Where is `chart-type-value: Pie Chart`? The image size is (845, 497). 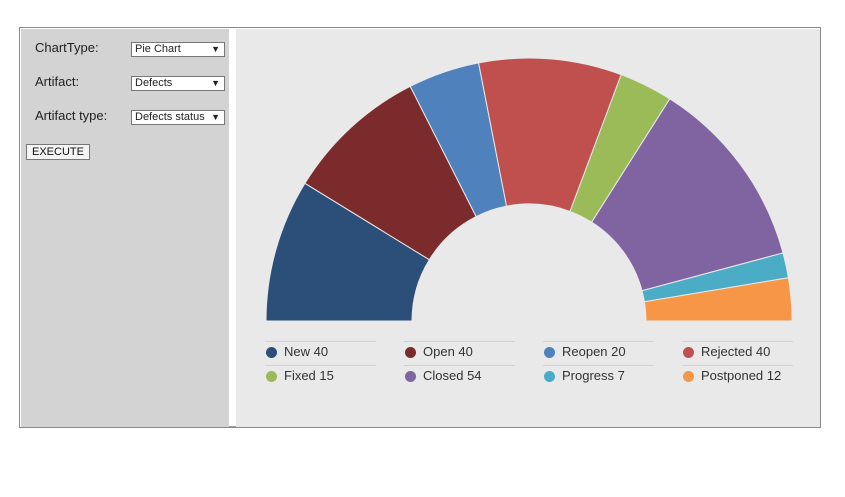
chart-type-value: Pie Chart is located at coordinates (158, 49).